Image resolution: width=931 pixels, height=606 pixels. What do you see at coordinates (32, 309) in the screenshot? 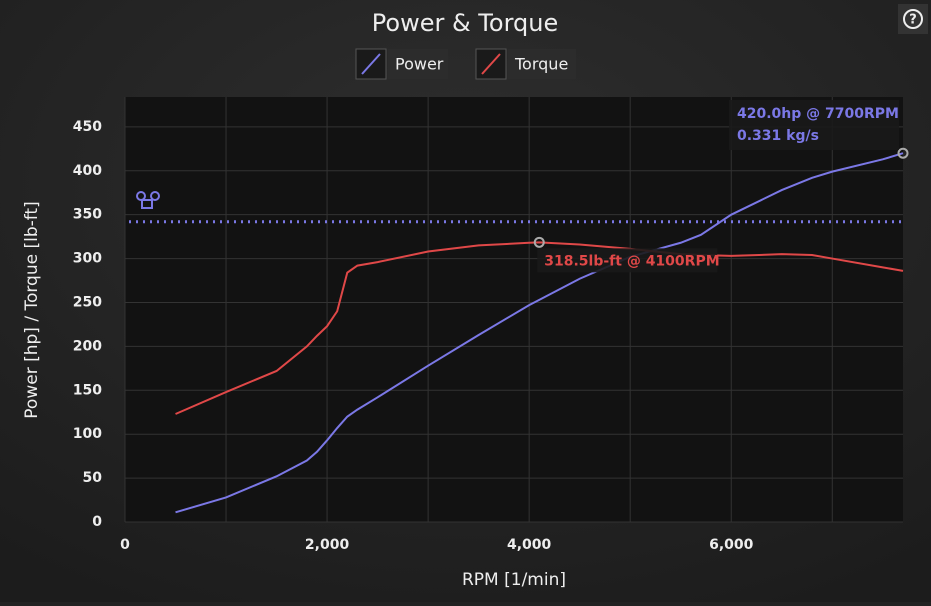
I see `y-axis-label: Power [hp] / Torque [lb-ft]` at bounding box center [32, 309].